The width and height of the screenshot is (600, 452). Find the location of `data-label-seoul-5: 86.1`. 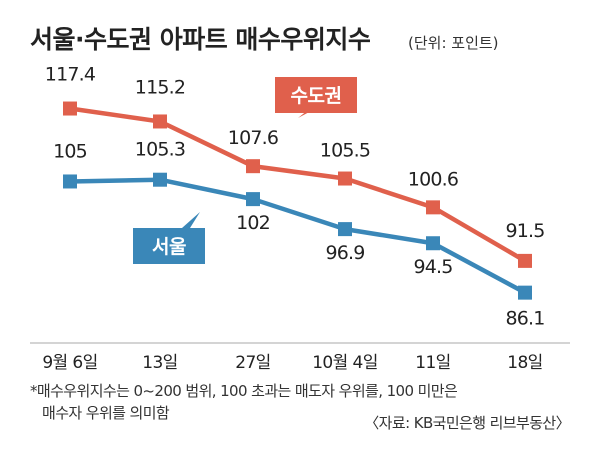

data-label-seoul-5: 86.1 is located at coordinates (524, 319).